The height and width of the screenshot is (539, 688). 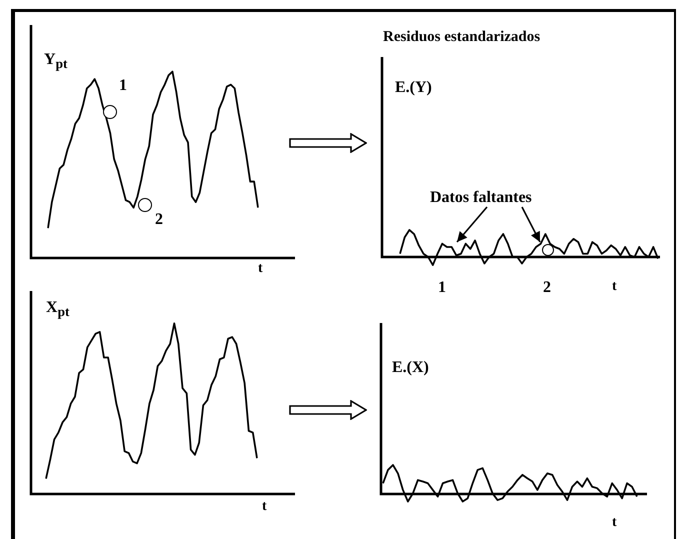 What do you see at coordinates (410, 367) in the screenshot?
I see `y-axis-title: E.(X)` at bounding box center [410, 367].